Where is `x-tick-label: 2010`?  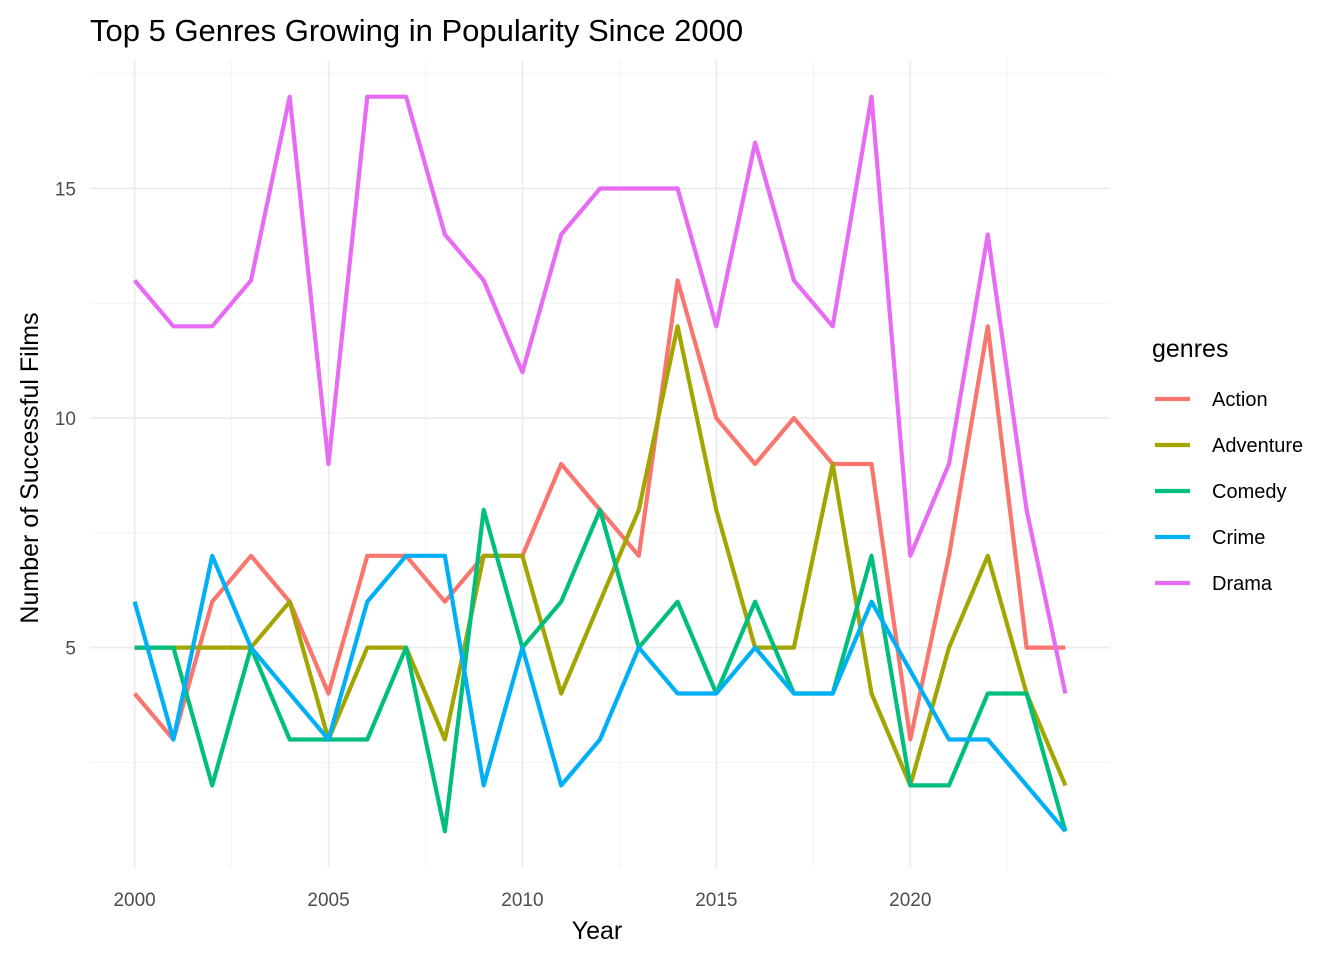 x-tick-label: 2010 is located at coordinates (522, 900).